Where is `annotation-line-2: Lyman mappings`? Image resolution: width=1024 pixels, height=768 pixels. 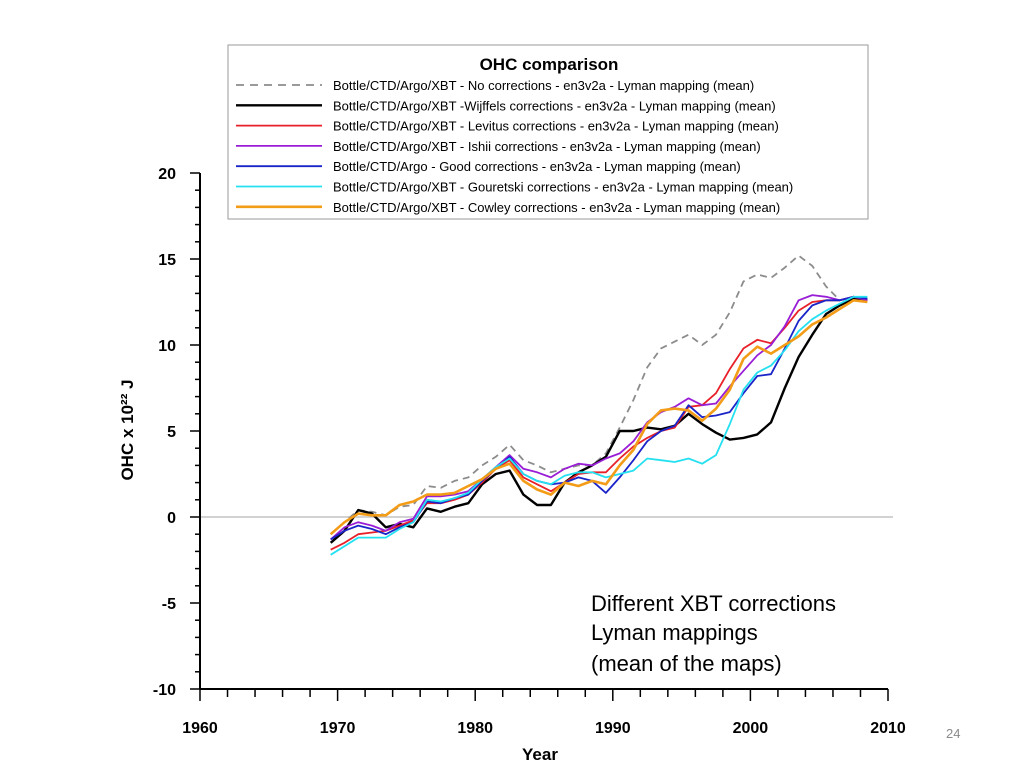
annotation-line-2: Lyman mappings is located at coordinates (674, 632).